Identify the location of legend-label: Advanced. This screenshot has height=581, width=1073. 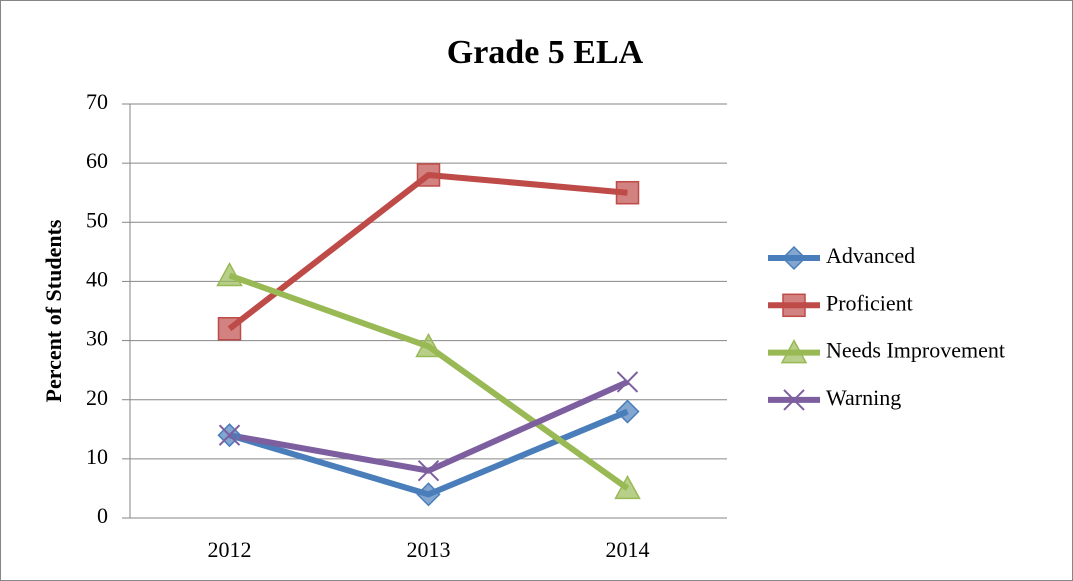
(870, 255).